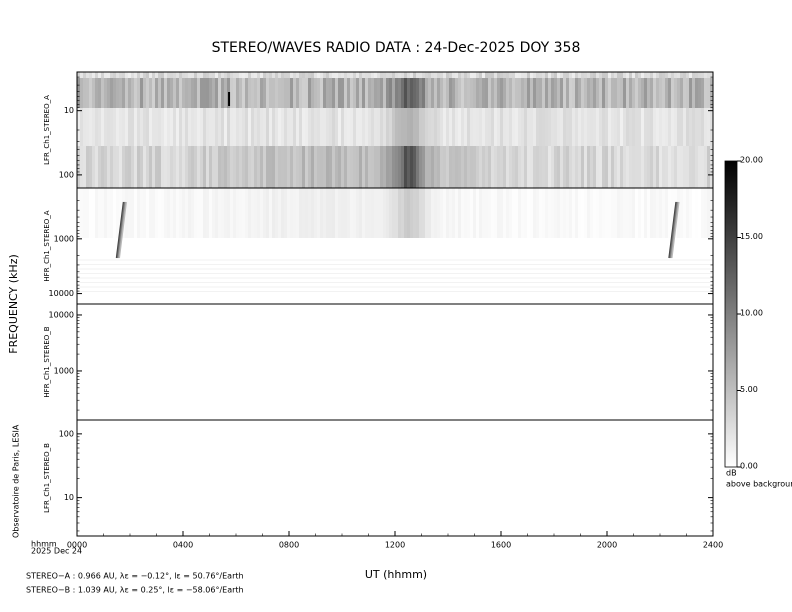 The width and height of the screenshot is (792, 612). Describe the element at coordinates (66, 174) in the screenshot. I see `y-tick-label: 100` at that location.